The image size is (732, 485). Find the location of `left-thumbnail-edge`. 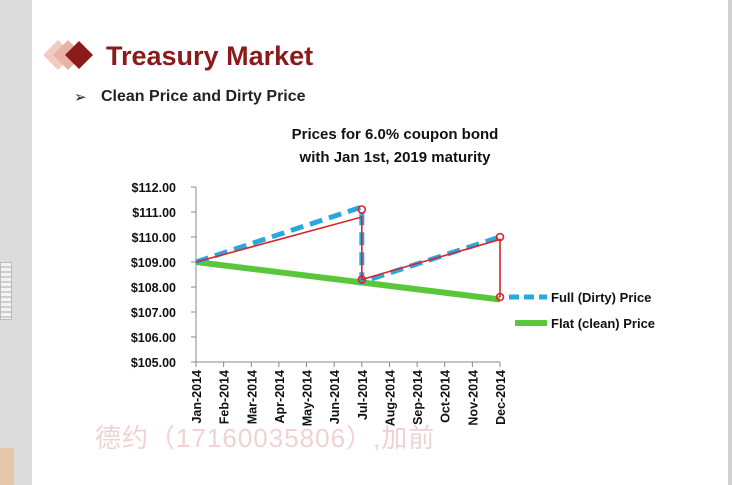

left-thumbnail-edge is located at coordinates (7, 466).